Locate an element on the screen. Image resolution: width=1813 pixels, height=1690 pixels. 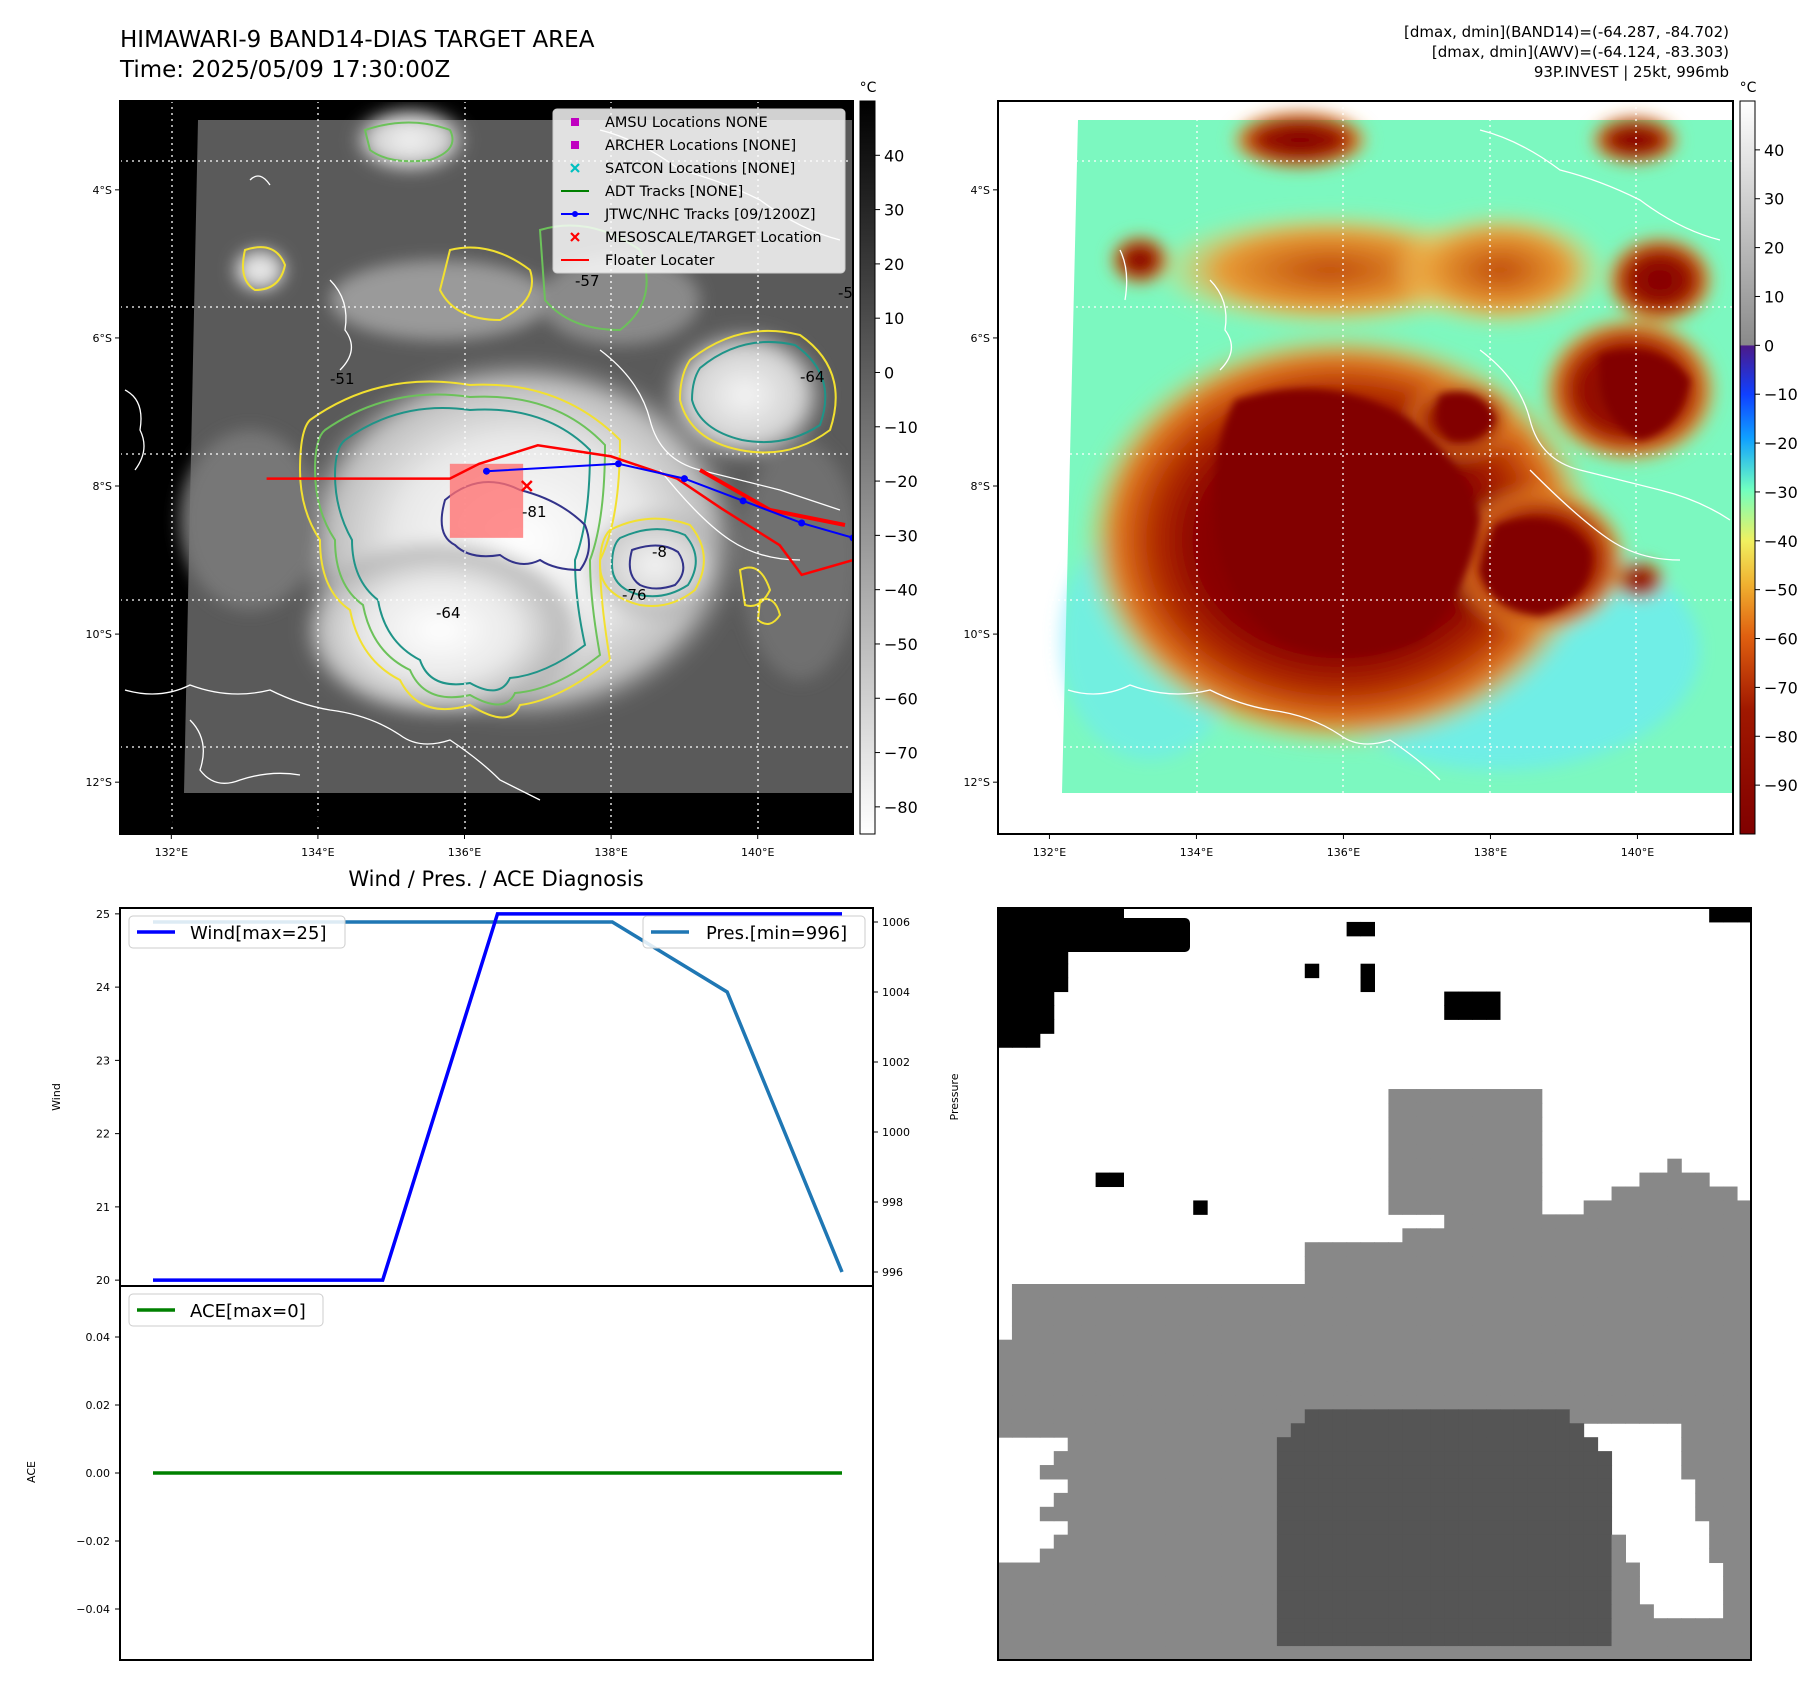
jtwc-track is located at coordinates (669, 500).